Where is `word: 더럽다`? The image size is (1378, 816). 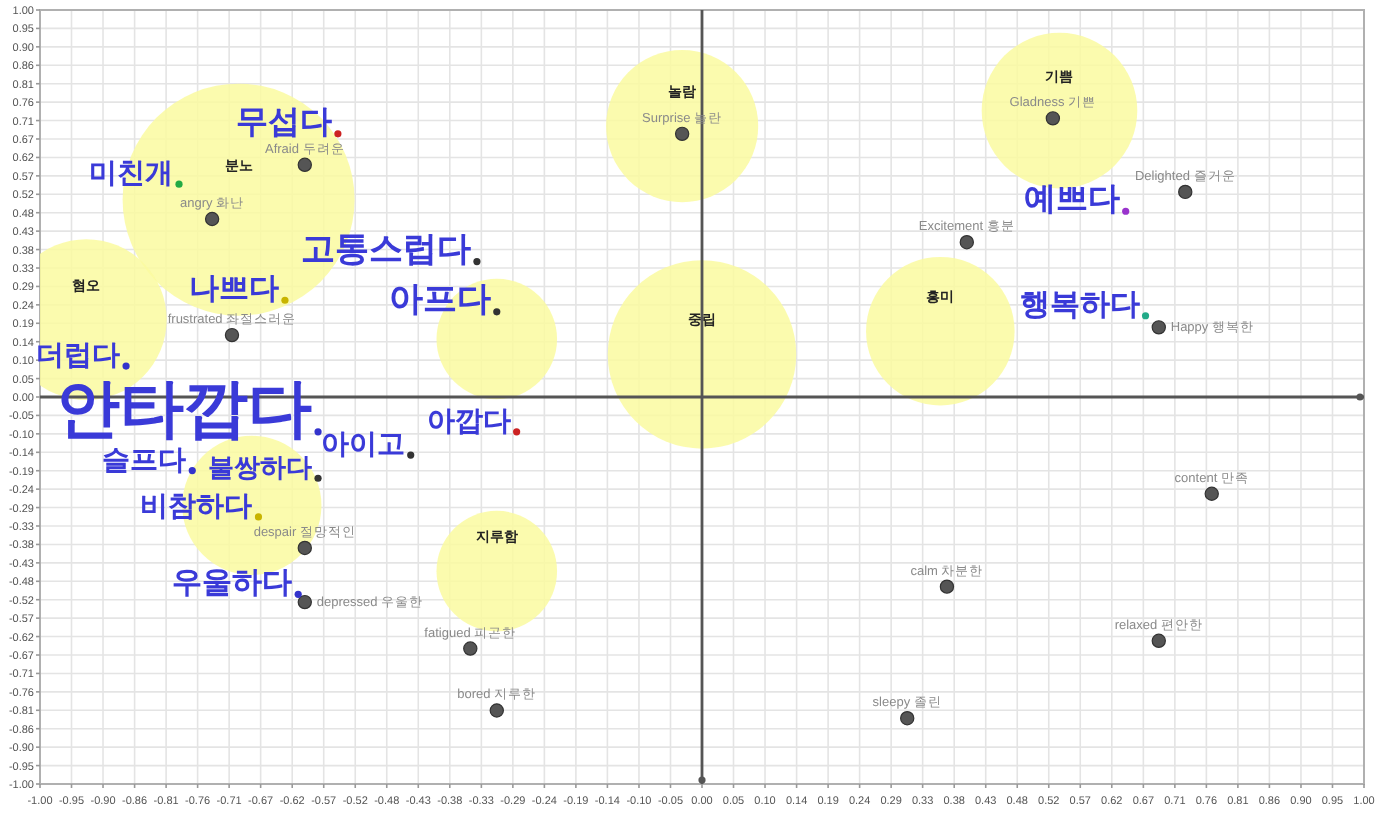
word: 더럽다 is located at coordinates (78, 354).